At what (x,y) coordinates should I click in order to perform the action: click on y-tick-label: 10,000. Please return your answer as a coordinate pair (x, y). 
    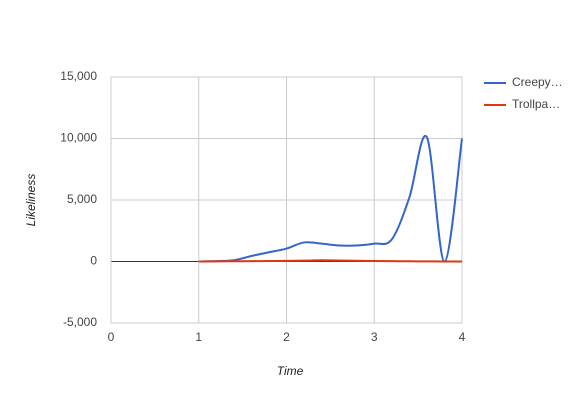
    Looking at the image, I should click on (78, 138).